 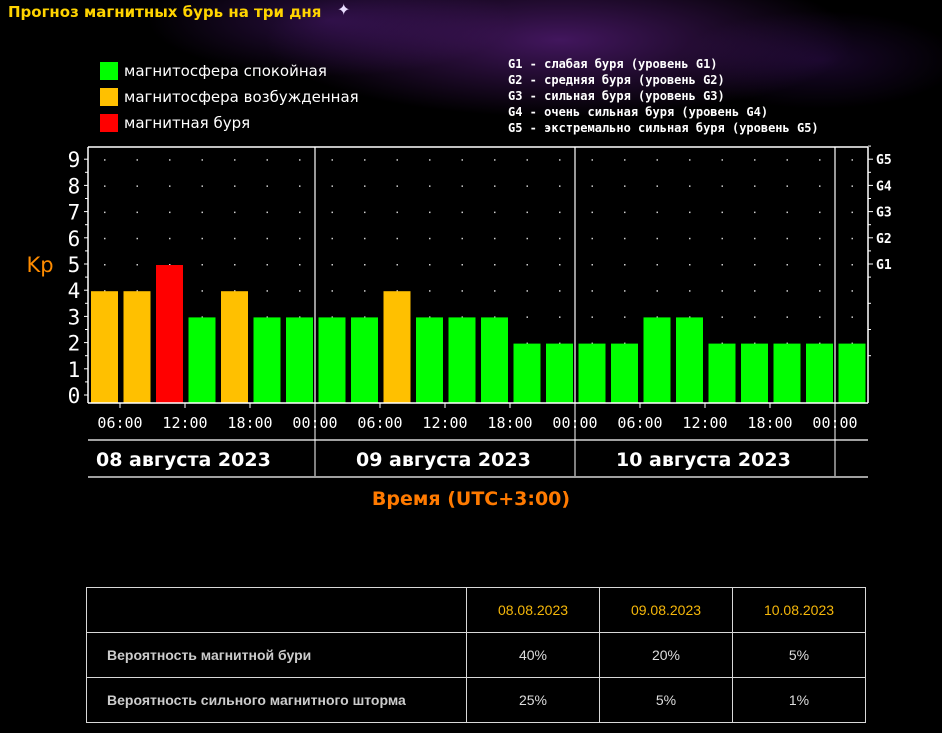 What do you see at coordinates (884, 160) in the screenshot?
I see `g-tick-label: G5` at bounding box center [884, 160].